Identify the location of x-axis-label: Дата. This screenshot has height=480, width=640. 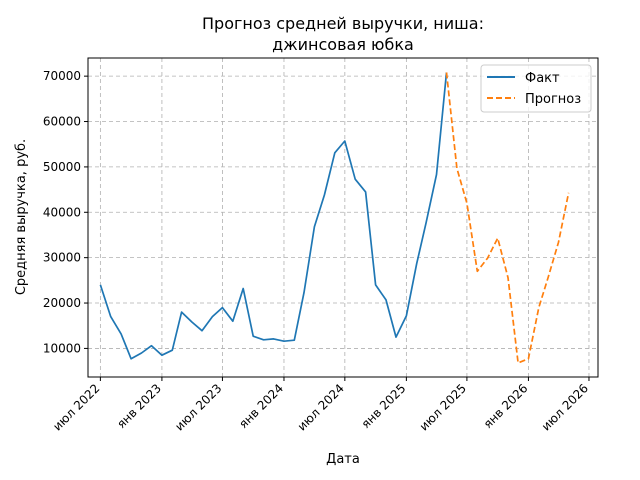
(343, 459).